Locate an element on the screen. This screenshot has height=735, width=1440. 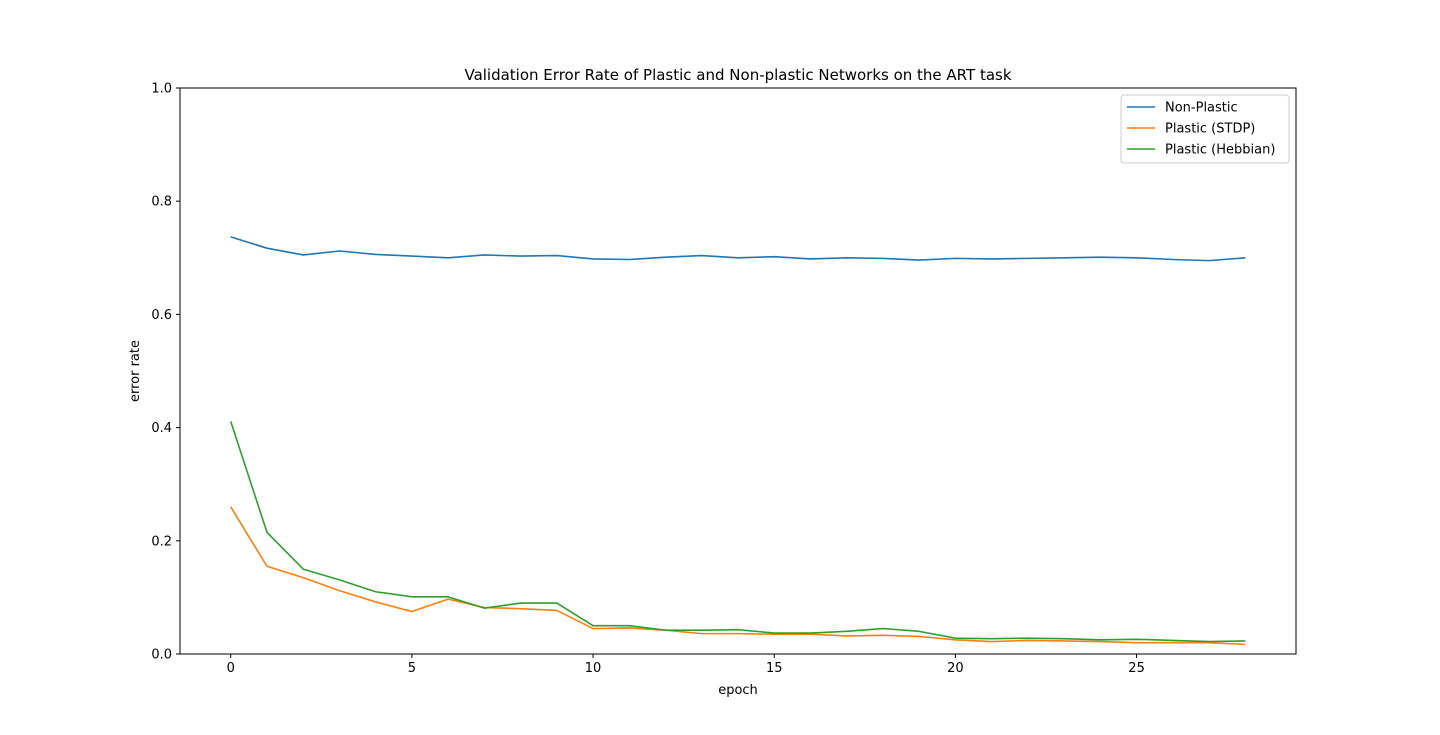
x-tick-label-5: 25 is located at coordinates (1136, 668).